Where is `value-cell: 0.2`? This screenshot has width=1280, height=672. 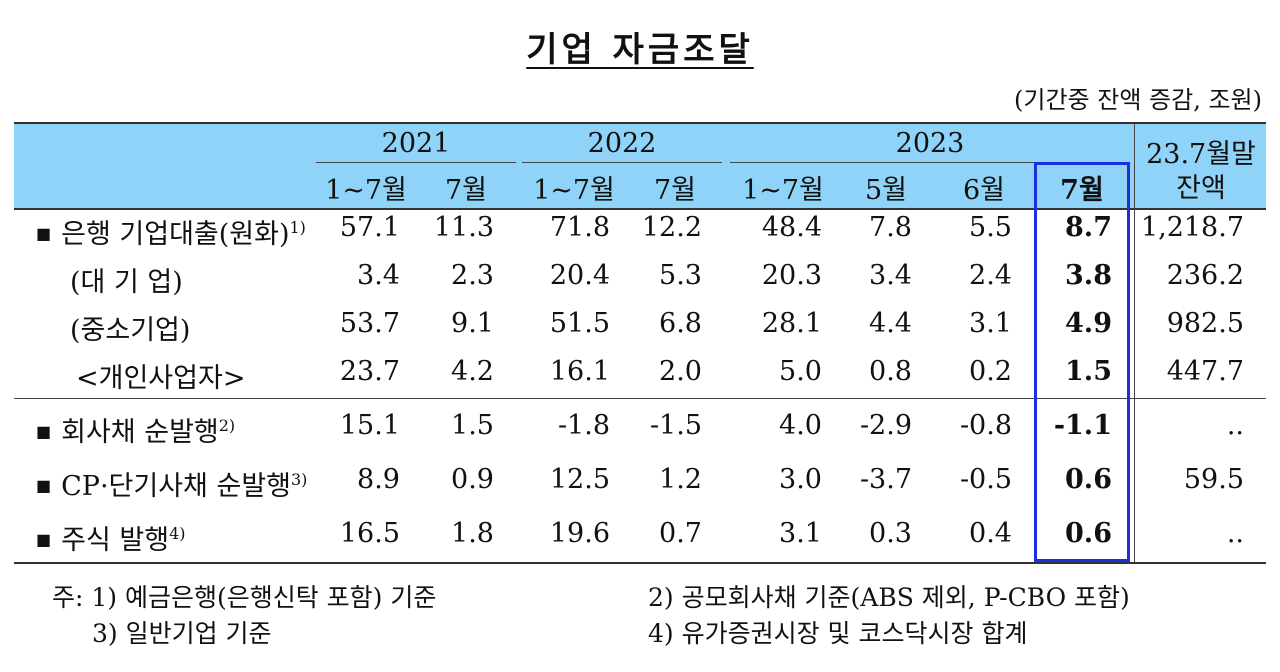
value-cell: 0.2 is located at coordinates (990, 371).